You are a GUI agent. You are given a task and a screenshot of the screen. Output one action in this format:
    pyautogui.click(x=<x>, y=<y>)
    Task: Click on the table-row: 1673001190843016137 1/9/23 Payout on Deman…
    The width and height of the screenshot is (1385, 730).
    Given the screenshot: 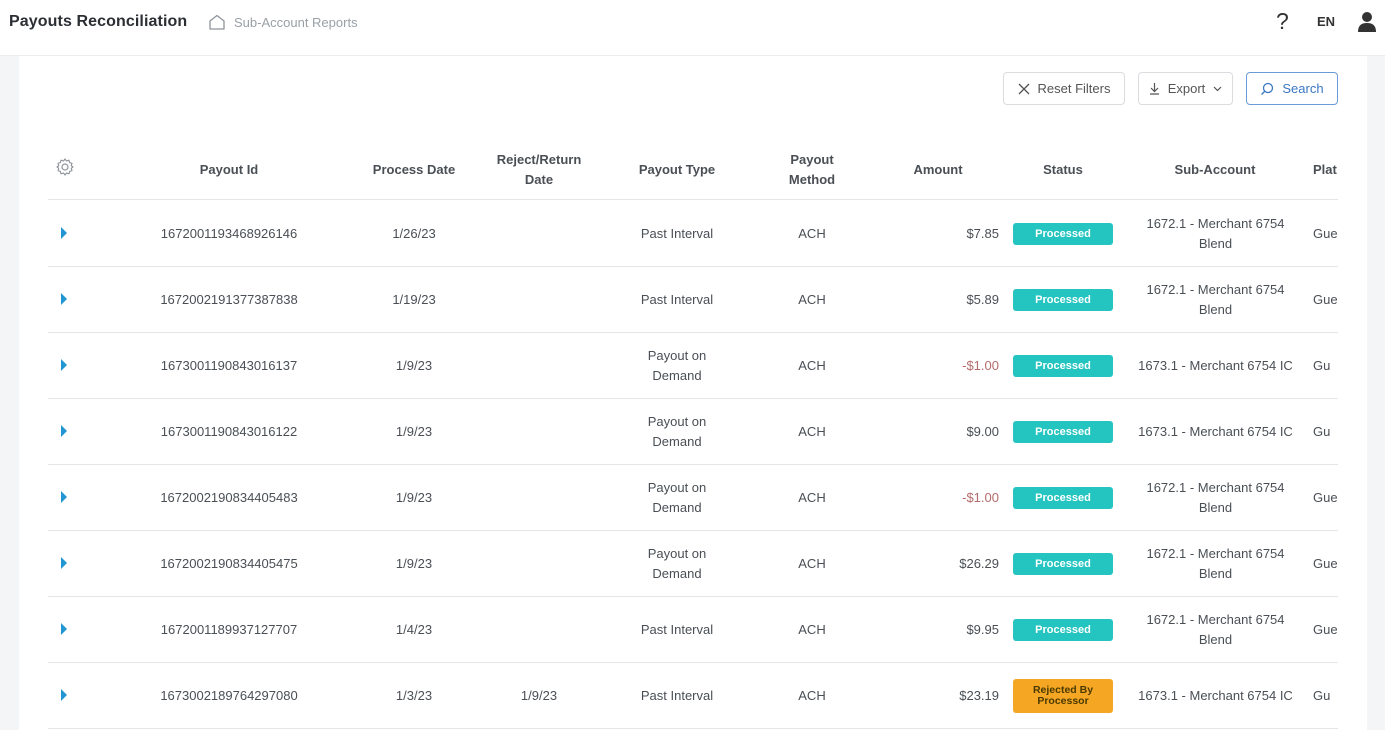 What is the action you would take?
    pyautogui.click(x=693, y=366)
    